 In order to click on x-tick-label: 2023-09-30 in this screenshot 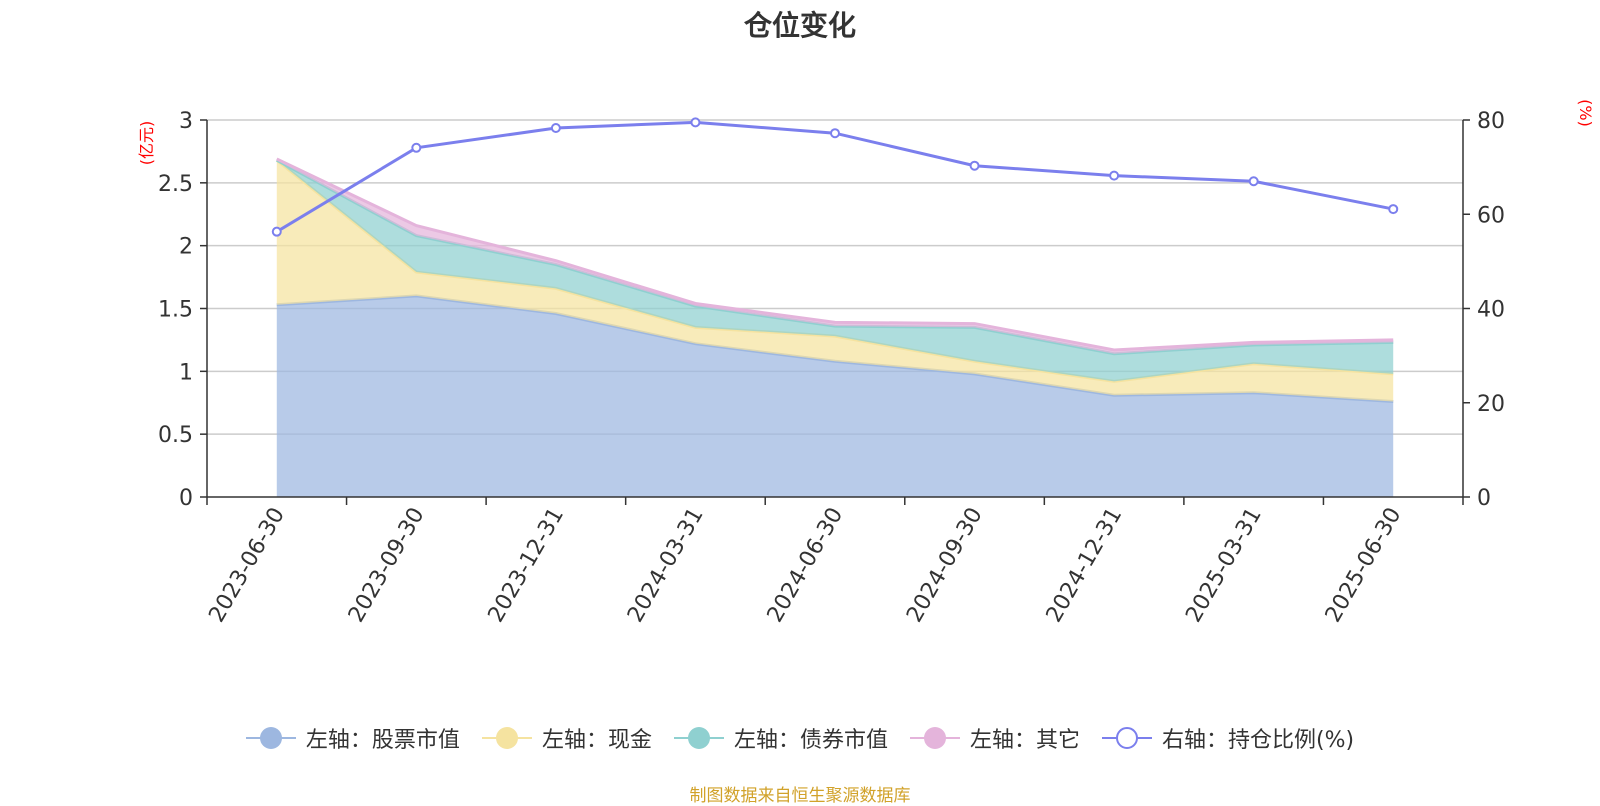, I will do `click(387, 565)`.